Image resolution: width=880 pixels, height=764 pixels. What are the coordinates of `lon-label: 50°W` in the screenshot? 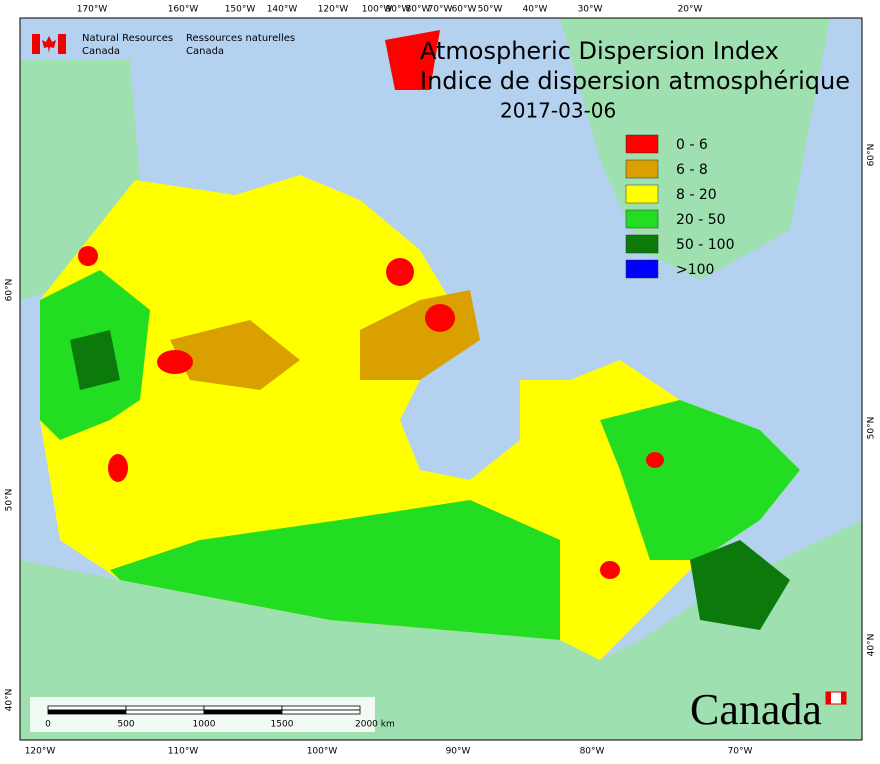 It's located at (490, 10).